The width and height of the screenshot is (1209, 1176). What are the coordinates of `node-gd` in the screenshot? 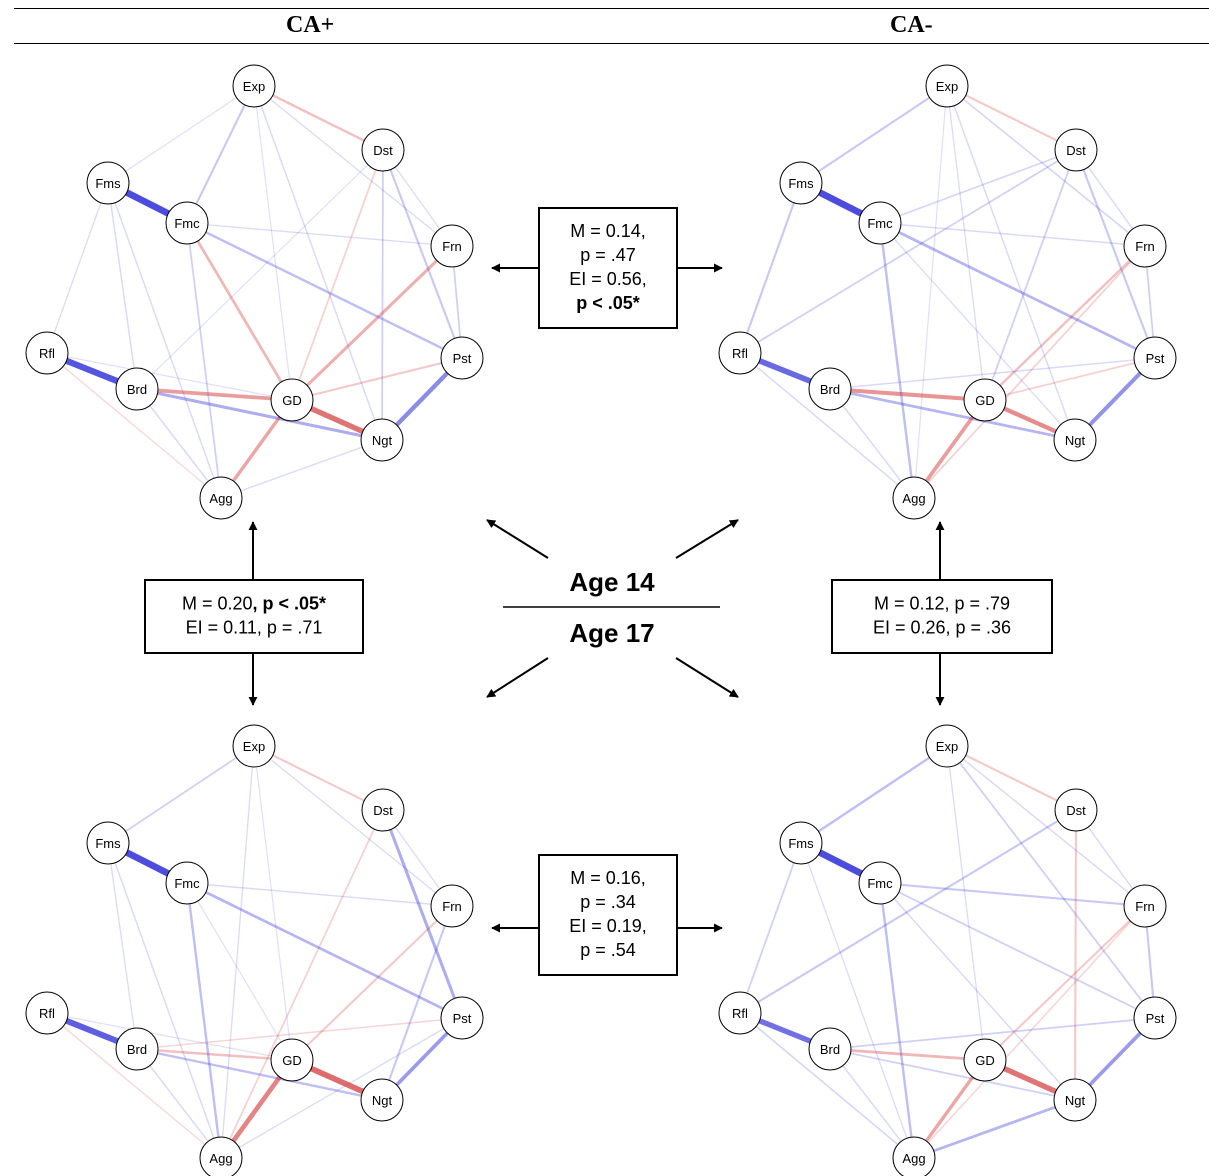 It's located at (292, 400).